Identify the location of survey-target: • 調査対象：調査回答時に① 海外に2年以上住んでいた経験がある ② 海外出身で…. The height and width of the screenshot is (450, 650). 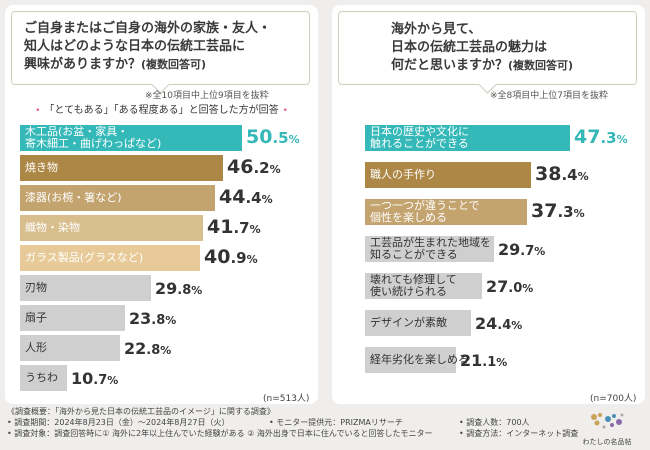
(220, 433).